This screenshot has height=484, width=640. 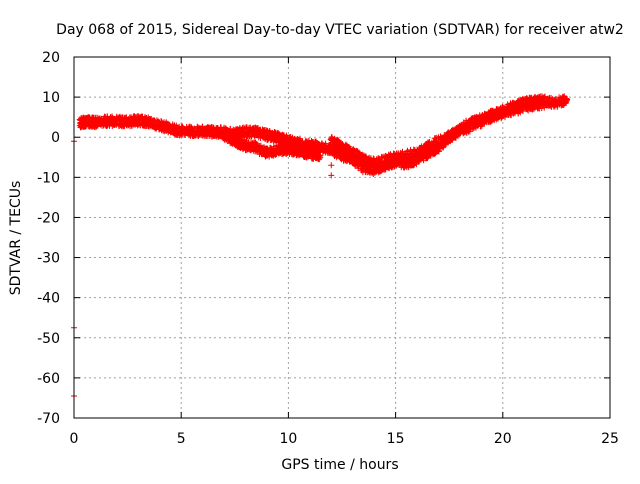 I want to click on y-tick-label: 20, so click(x=51, y=58).